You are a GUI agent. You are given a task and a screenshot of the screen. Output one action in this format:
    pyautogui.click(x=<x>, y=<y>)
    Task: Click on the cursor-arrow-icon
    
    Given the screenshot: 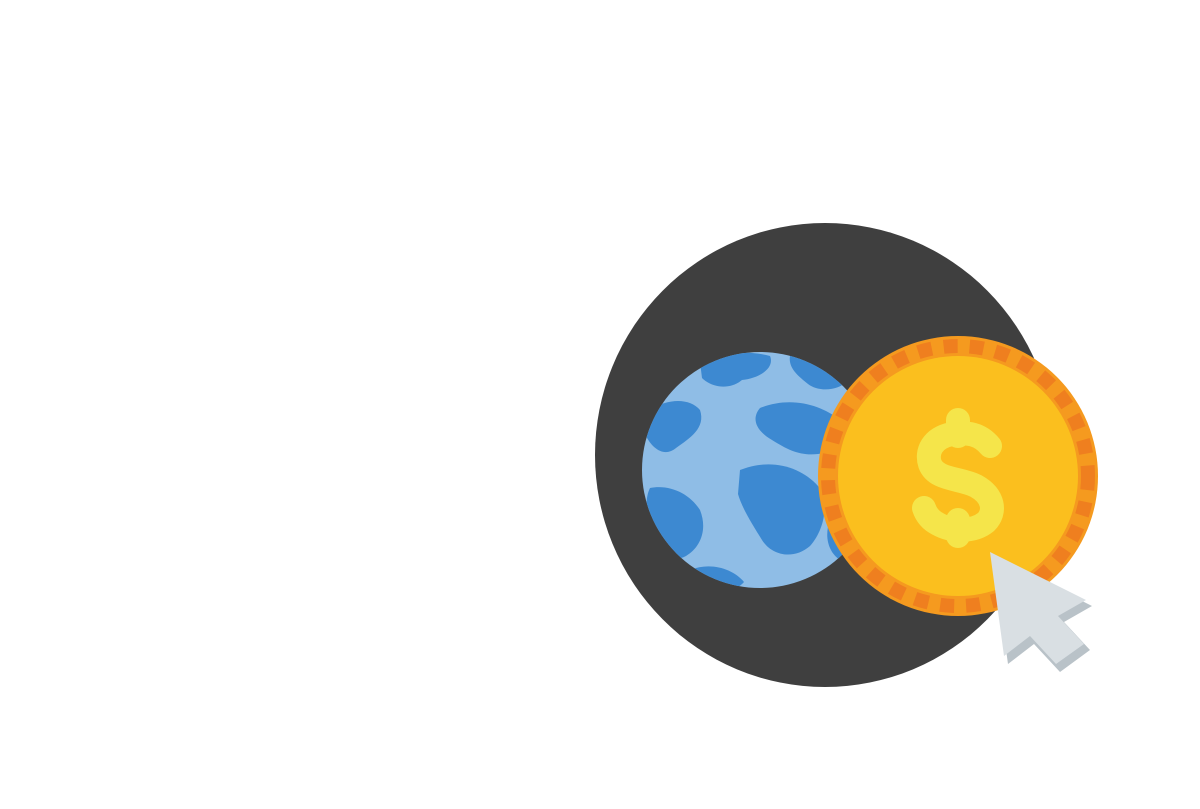 What is the action you would take?
    pyautogui.click(x=1041, y=612)
    